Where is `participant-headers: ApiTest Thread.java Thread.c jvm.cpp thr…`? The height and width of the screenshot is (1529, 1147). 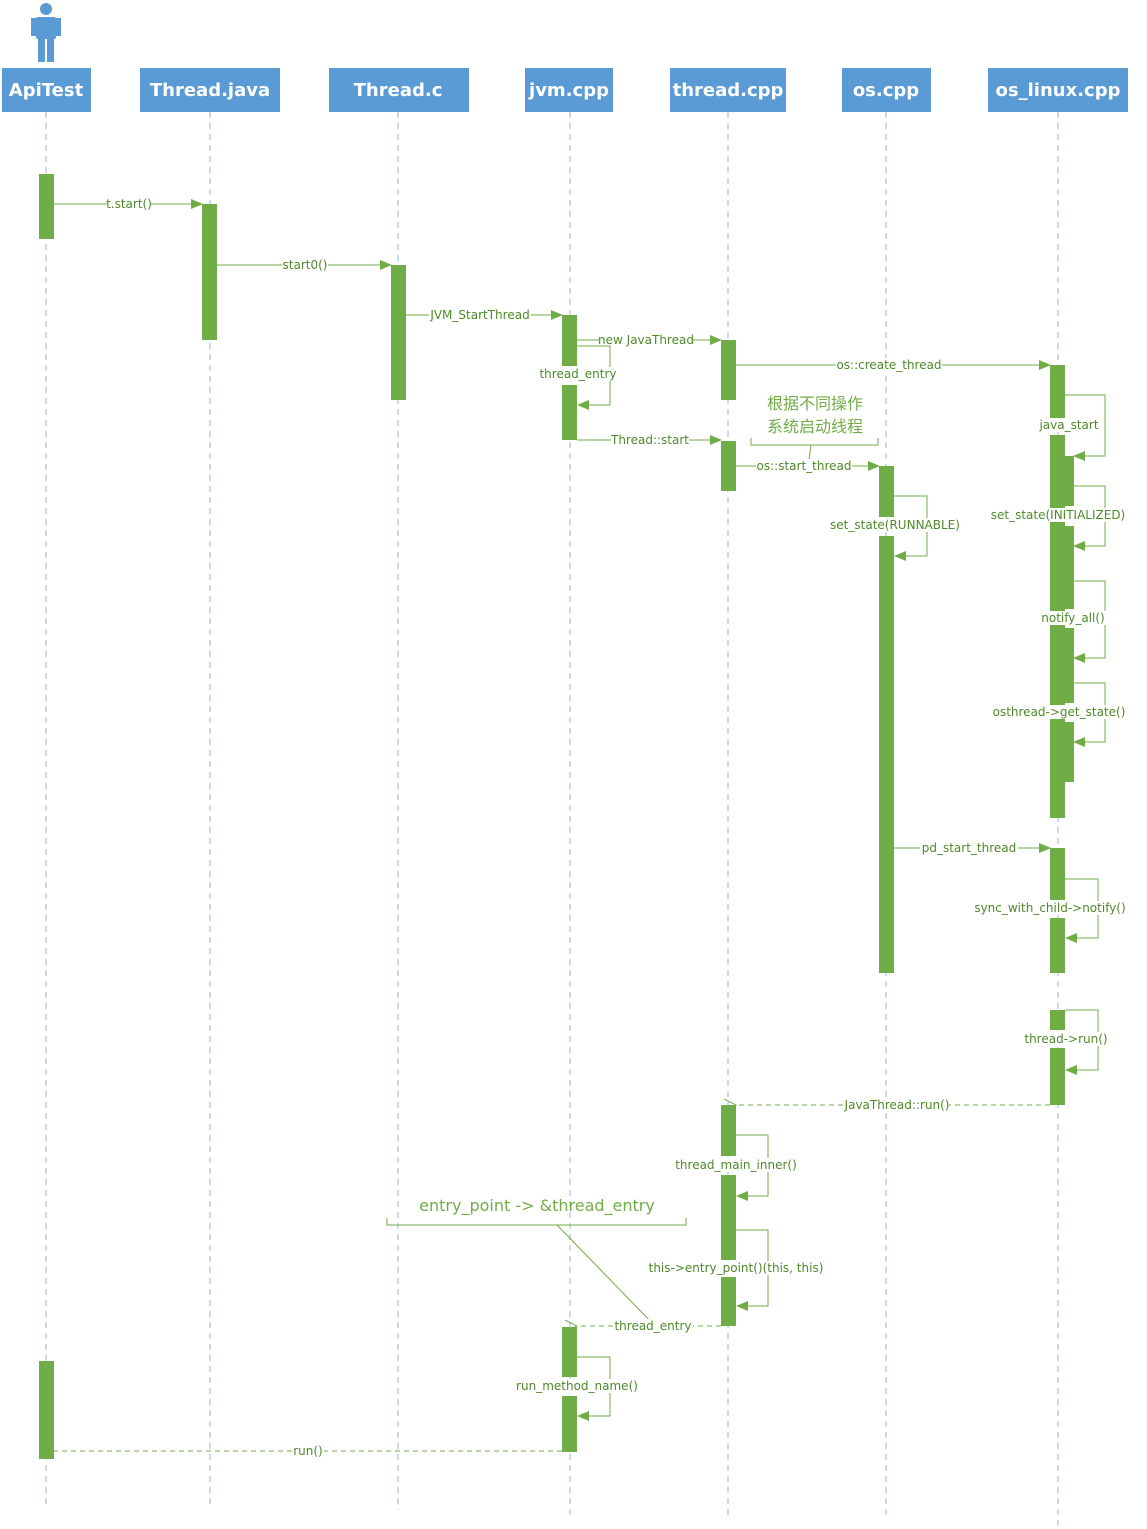 participant-headers: ApiTest Thread.java Thread.c jvm.cpp thr… is located at coordinates (565, 90).